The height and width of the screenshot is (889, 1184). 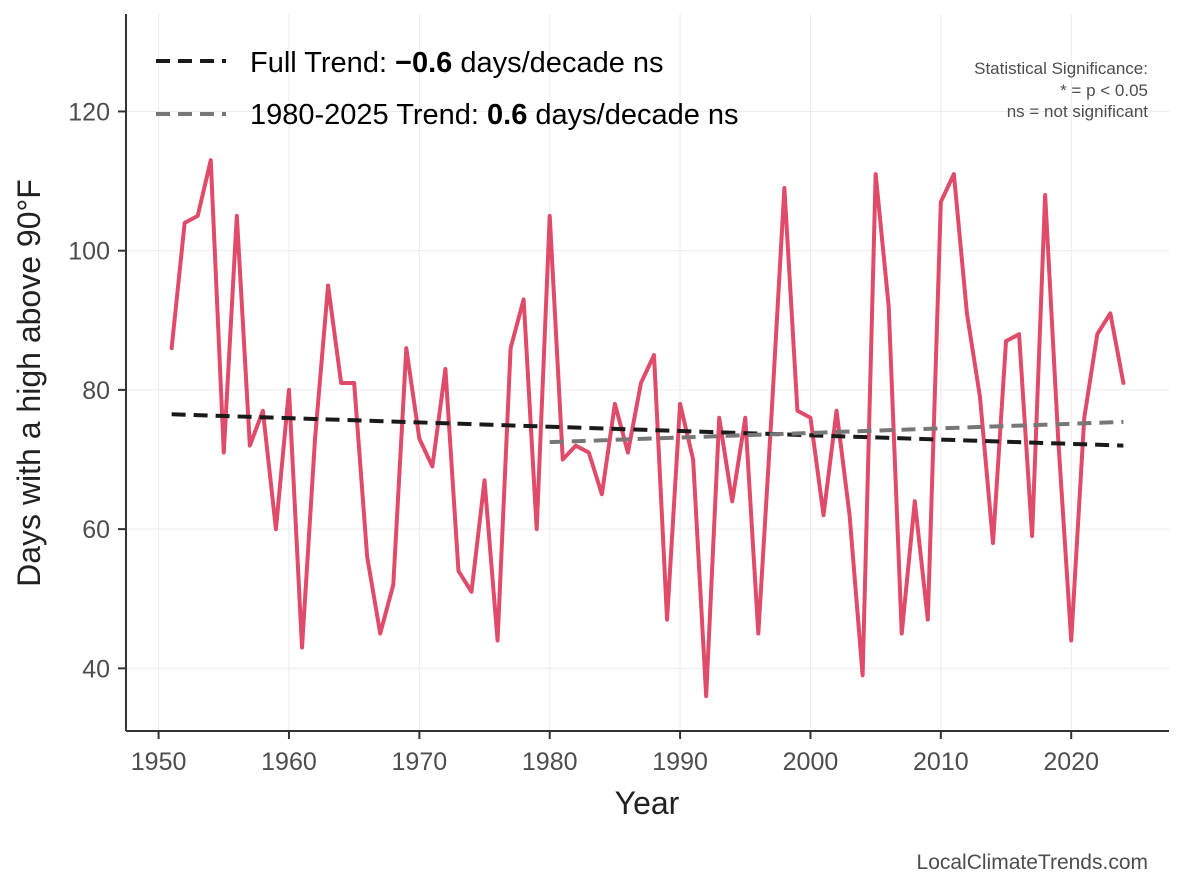 What do you see at coordinates (680, 762) in the screenshot?
I see `x-tick-label: 1990` at bounding box center [680, 762].